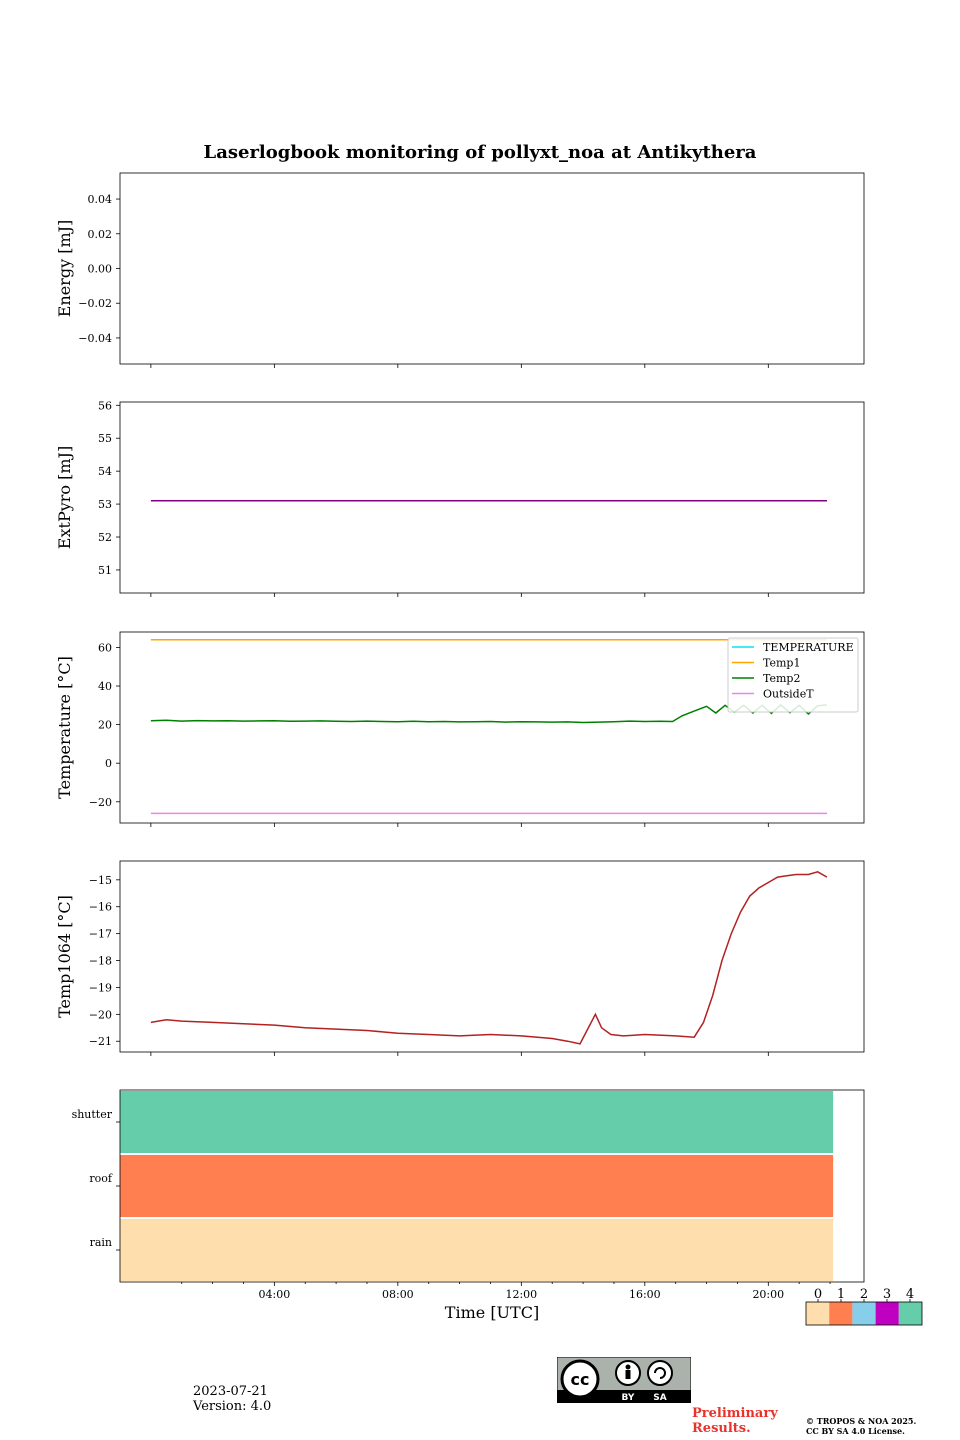 Image resolution: width=960 pixels, height=1440 pixels. What do you see at coordinates (105, 686) in the screenshot?
I see `temperature-ytick-label: 40` at bounding box center [105, 686].